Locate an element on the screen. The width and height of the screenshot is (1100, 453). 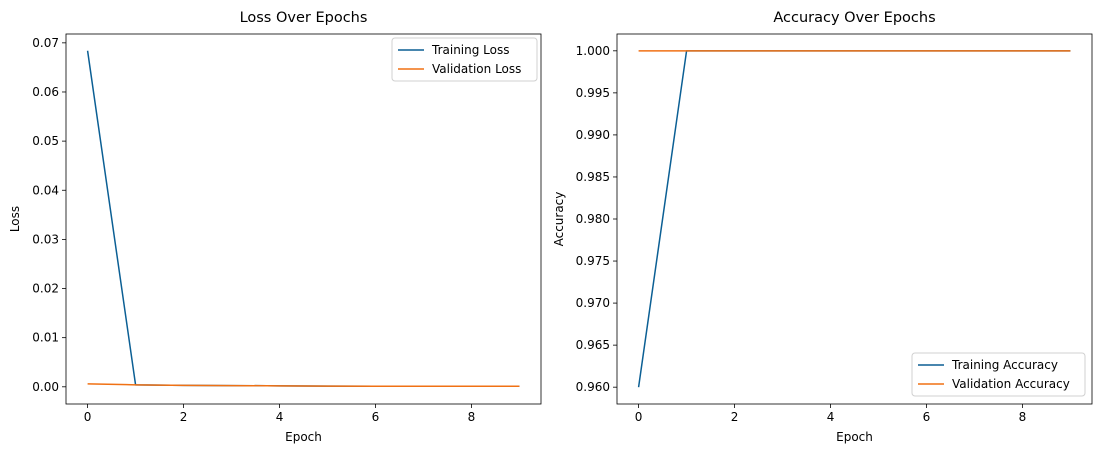
y-tick-label: 0.00 is located at coordinates (45, 387).